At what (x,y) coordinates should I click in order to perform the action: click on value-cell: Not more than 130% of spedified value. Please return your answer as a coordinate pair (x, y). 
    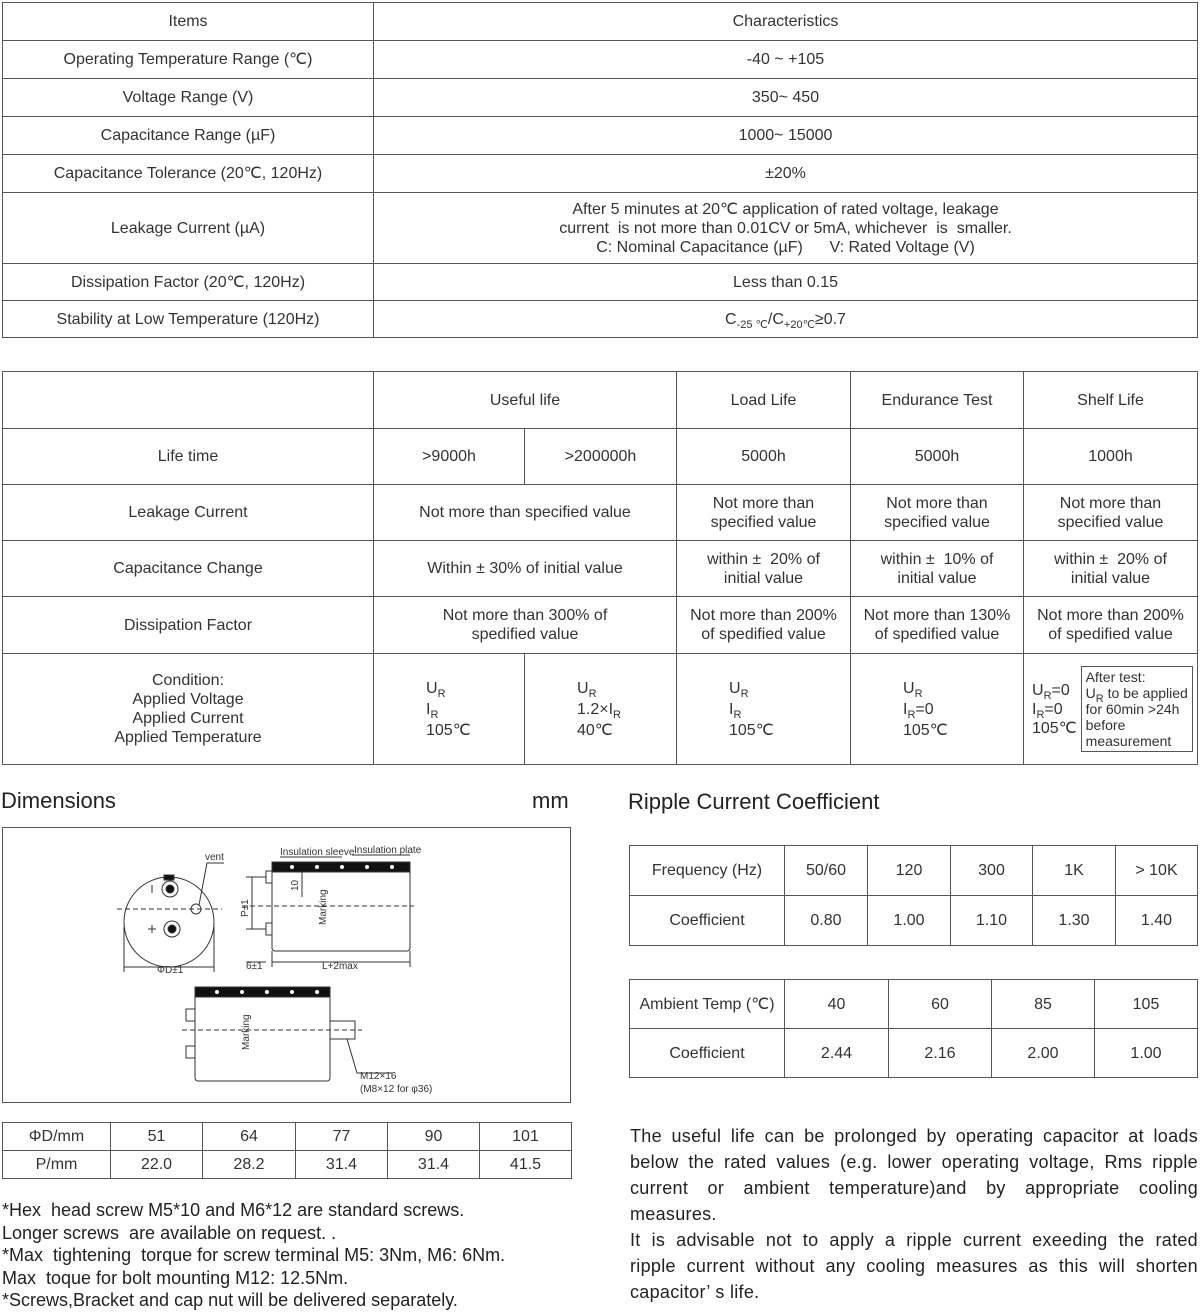
    Looking at the image, I should click on (937, 625).